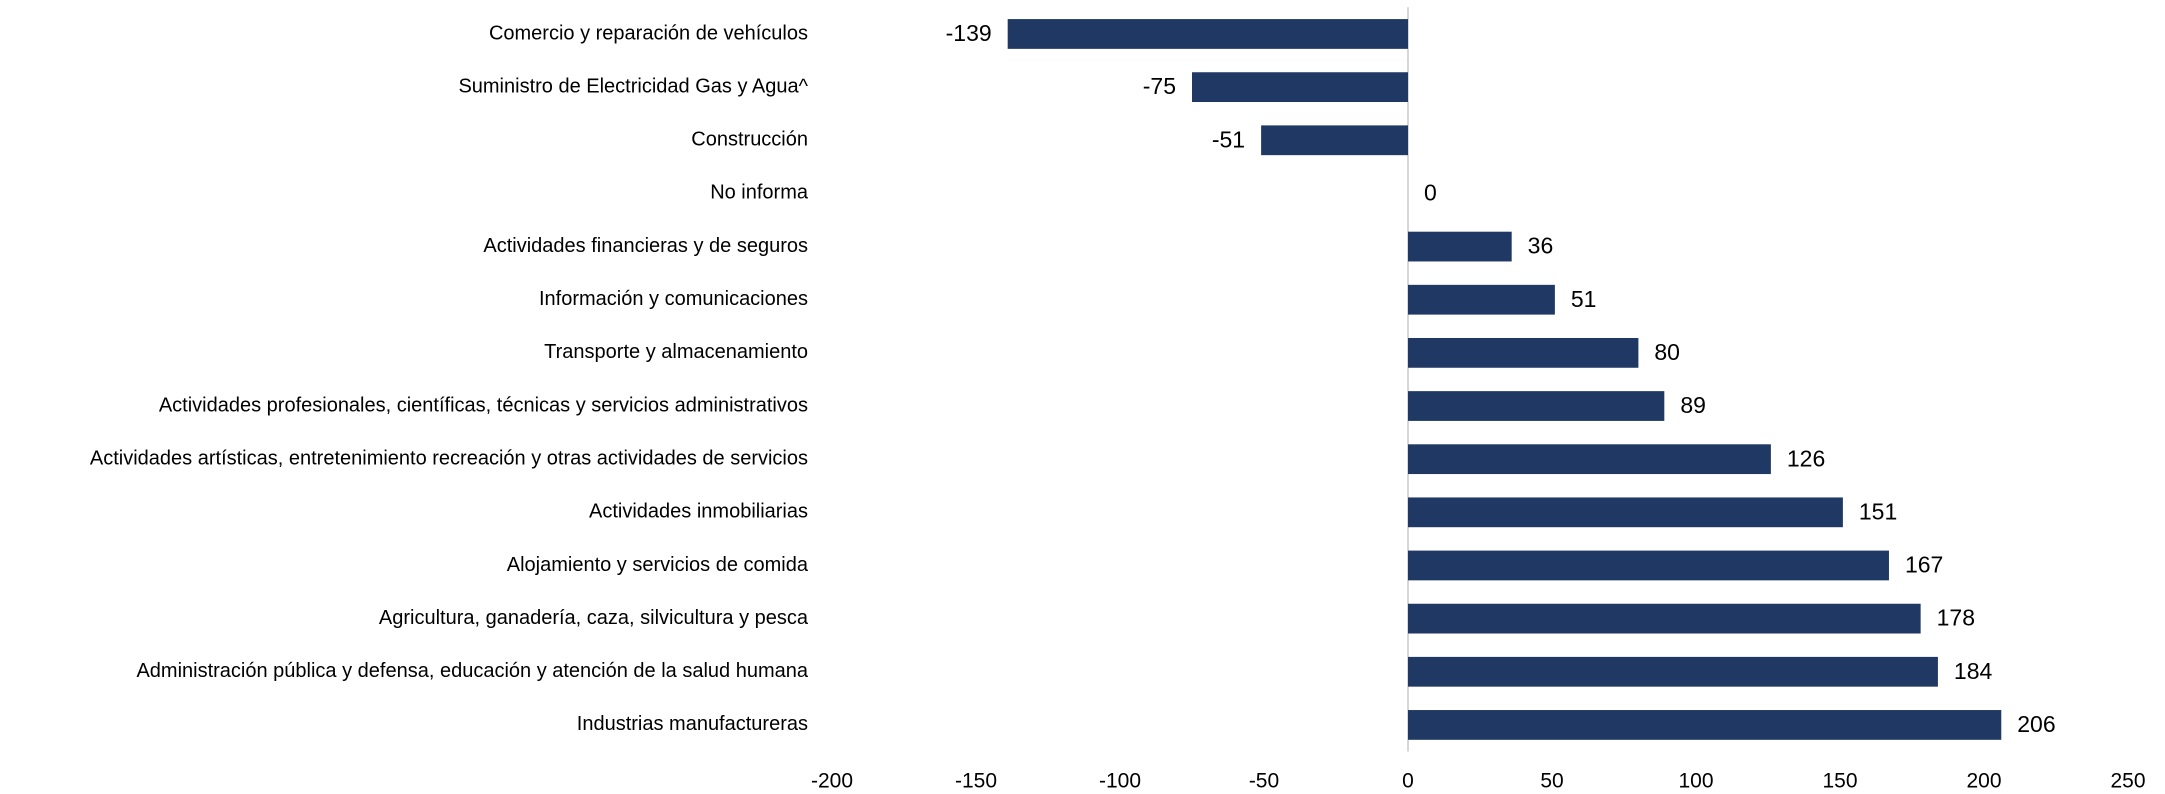 Image resolution: width=2165 pixels, height=794 pixels. What do you see at coordinates (1430, 193) in the screenshot?
I see `value-label: 0` at bounding box center [1430, 193].